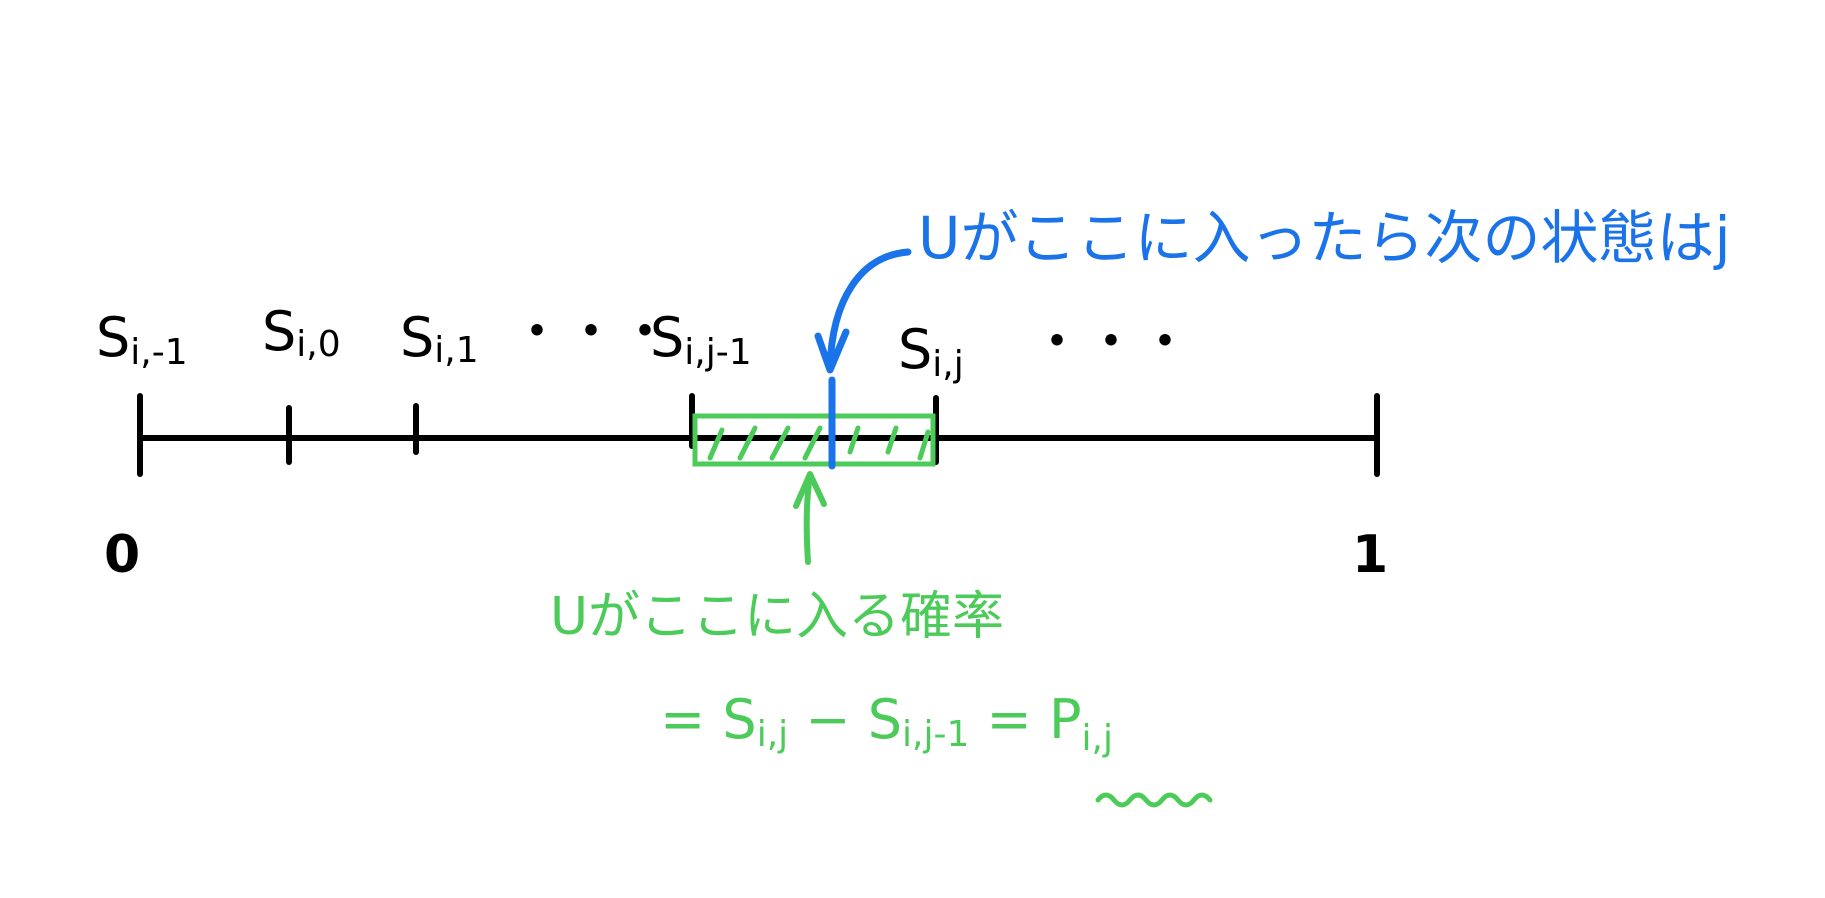 The height and width of the screenshot is (898, 1825). Describe the element at coordinates (1324, 238) in the screenshot. I see `blue-annotation: Uがここに入ったら次の状態はj` at that location.